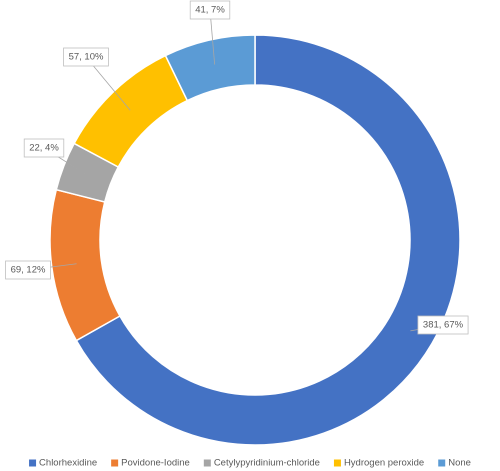 This screenshot has width=500, height=471. Describe the element at coordinates (267, 463) in the screenshot. I see `legend-label: Cetylypyridinium-chloride` at that location.